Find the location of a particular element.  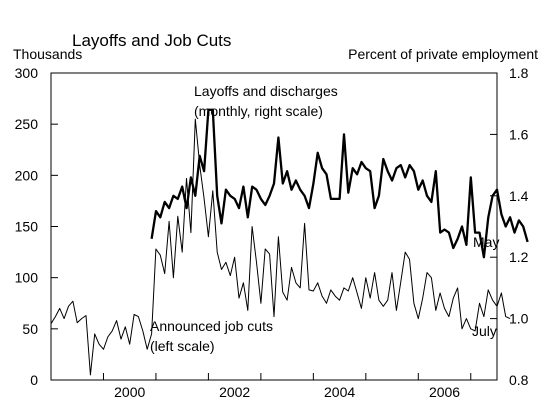

left-tick-label: 0 is located at coordinates (34, 380).